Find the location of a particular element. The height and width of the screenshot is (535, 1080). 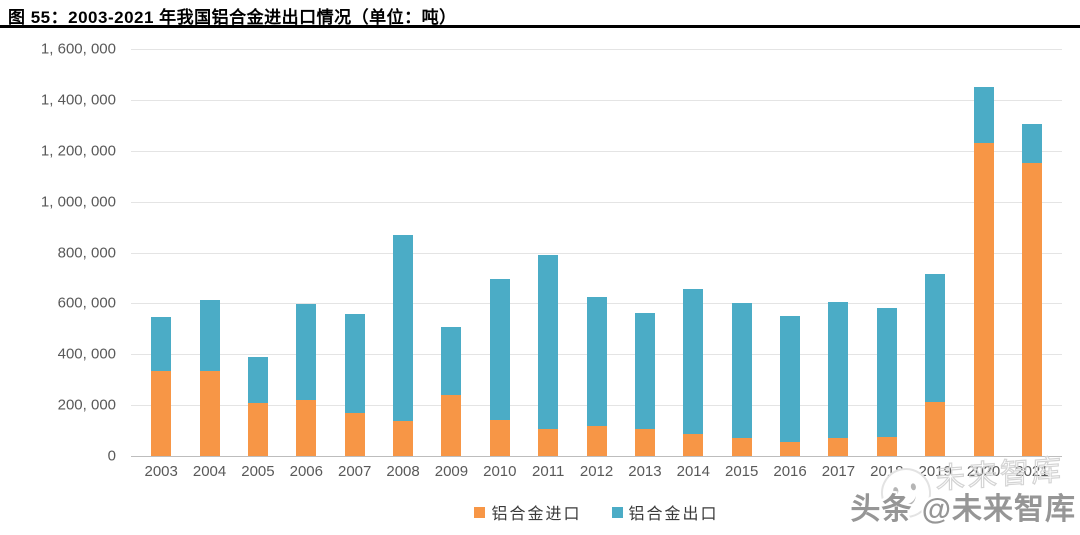

bar-group-2008: 2008 is located at coordinates (403, 264).